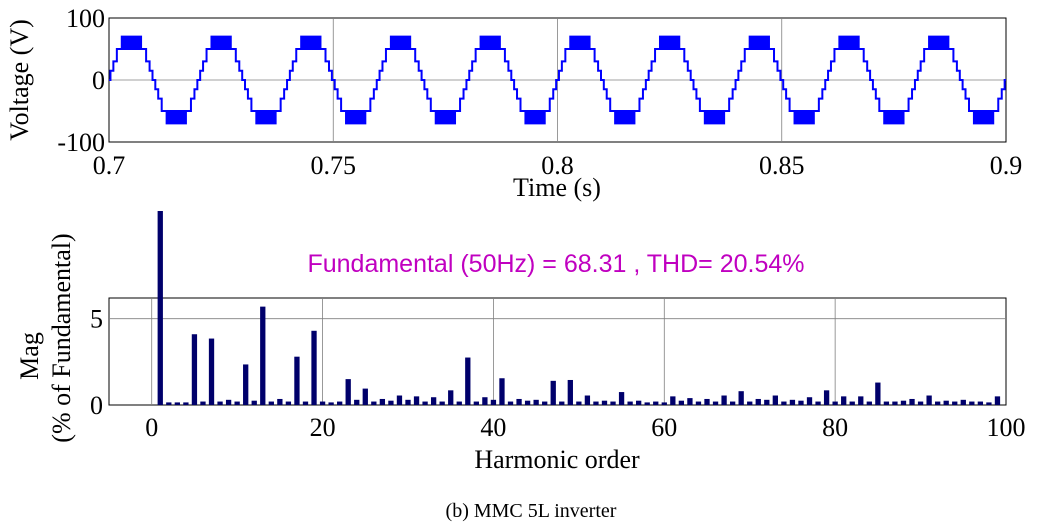  Describe the element at coordinates (96, 362) in the screenshot. I see `harmonic-y-ticks: 05` at that location.